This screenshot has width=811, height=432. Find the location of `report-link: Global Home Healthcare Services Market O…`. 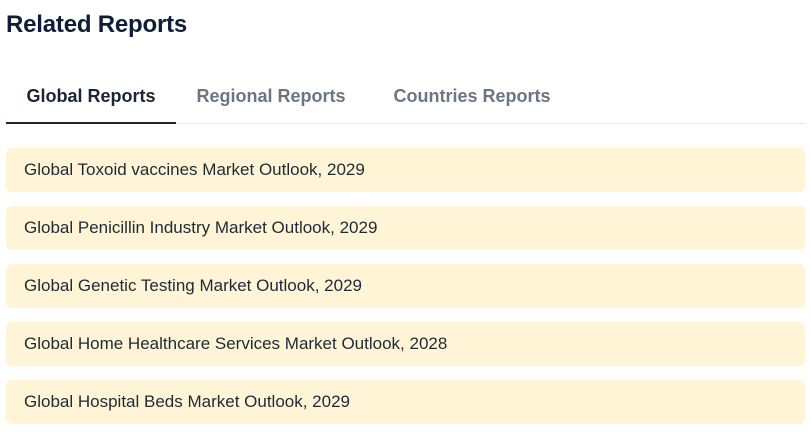

report-link: Global Home Healthcare Services Market O… is located at coordinates (236, 343).